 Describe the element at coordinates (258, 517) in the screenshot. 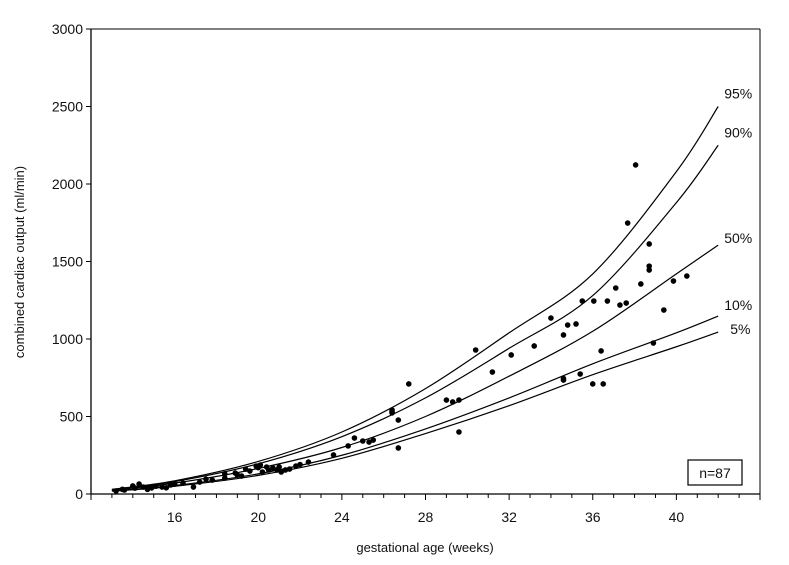

I see `x-tick-label: 20` at that location.